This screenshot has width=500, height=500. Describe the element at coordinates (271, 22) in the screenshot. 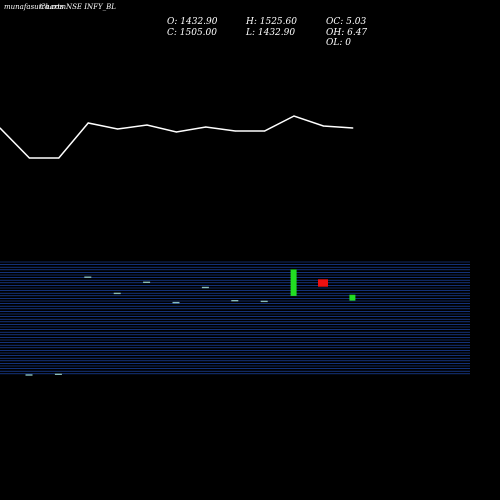

I see `stat-high: H: 1525.60` at that location.